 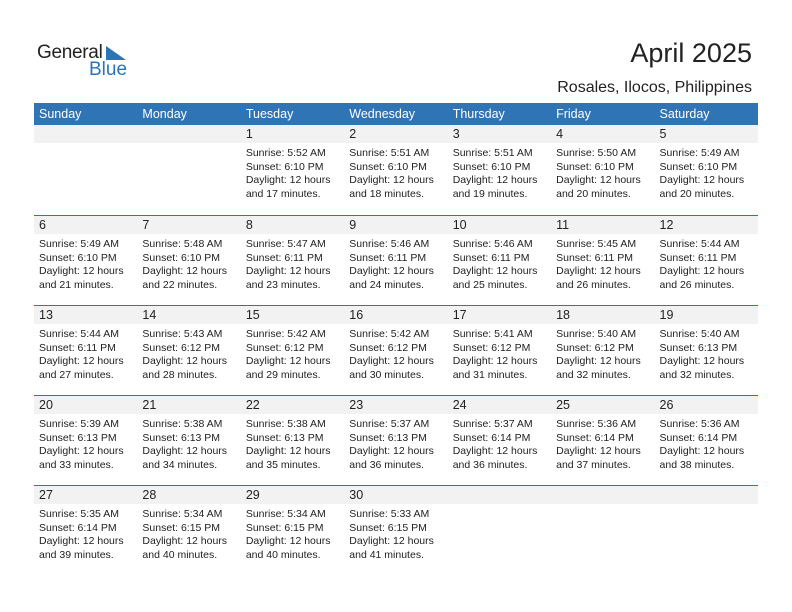 I want to click on day-number: 27, so click(x=46, y=495).